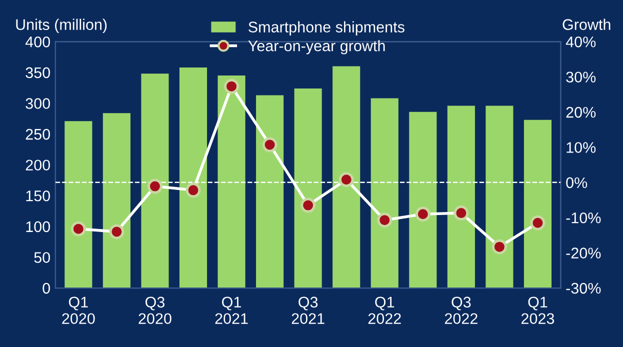  I want to click on y2-tick-label: 0%, so click(577, 182).